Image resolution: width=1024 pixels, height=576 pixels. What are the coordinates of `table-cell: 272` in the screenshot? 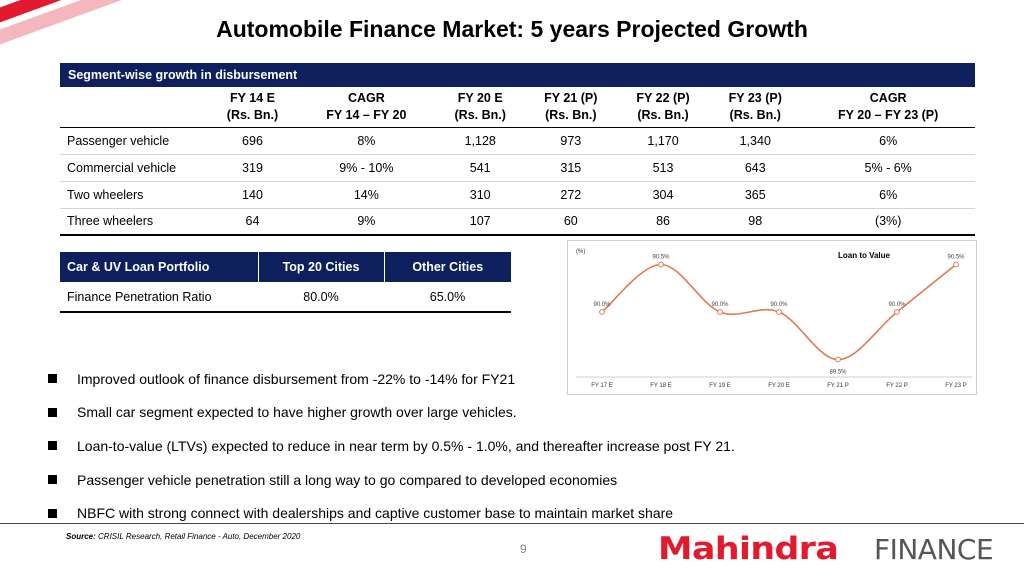 It's located at (570, 195).